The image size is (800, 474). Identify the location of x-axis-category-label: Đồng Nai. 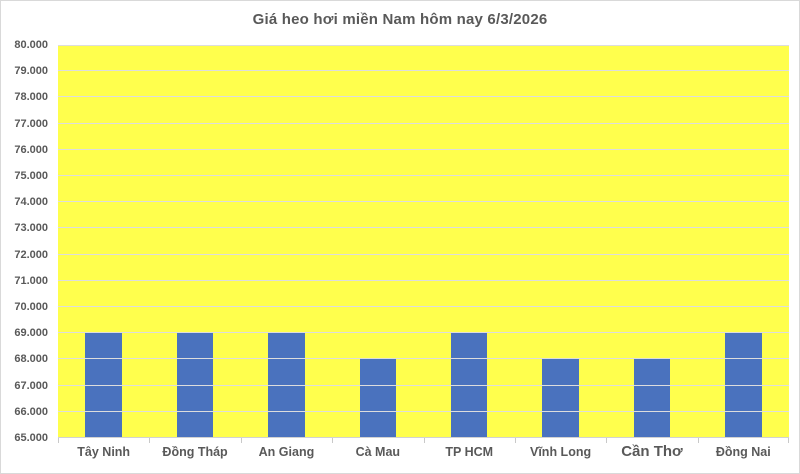
(743, 452).